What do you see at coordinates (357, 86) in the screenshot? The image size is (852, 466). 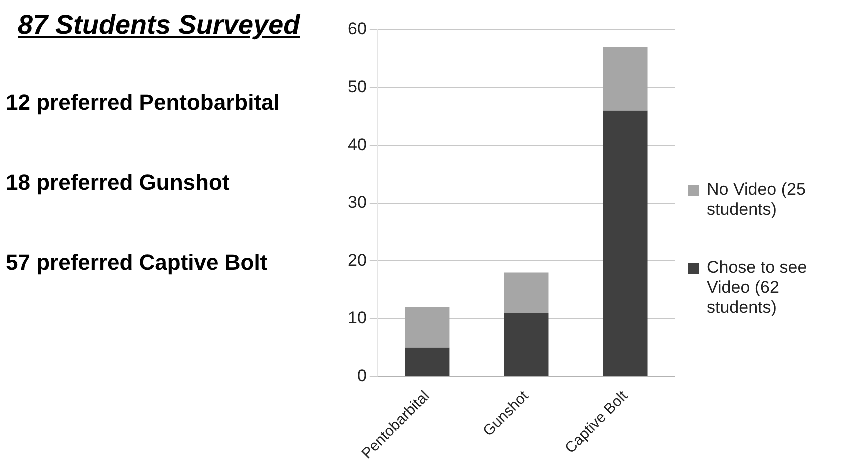 I see `y-tick-label: 50` at bounding box center [357, 86].